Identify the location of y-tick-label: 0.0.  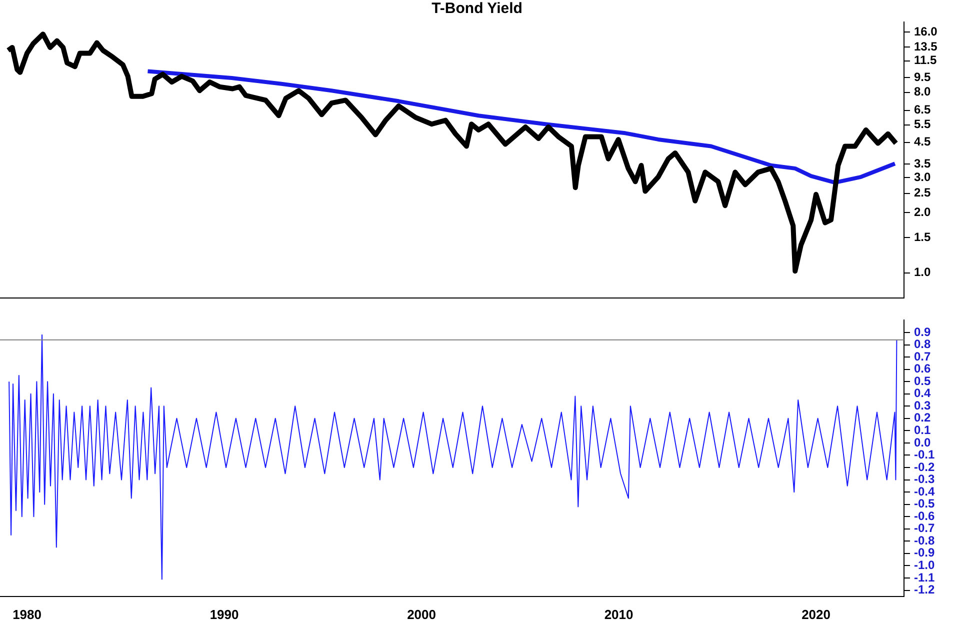
(923, 442).